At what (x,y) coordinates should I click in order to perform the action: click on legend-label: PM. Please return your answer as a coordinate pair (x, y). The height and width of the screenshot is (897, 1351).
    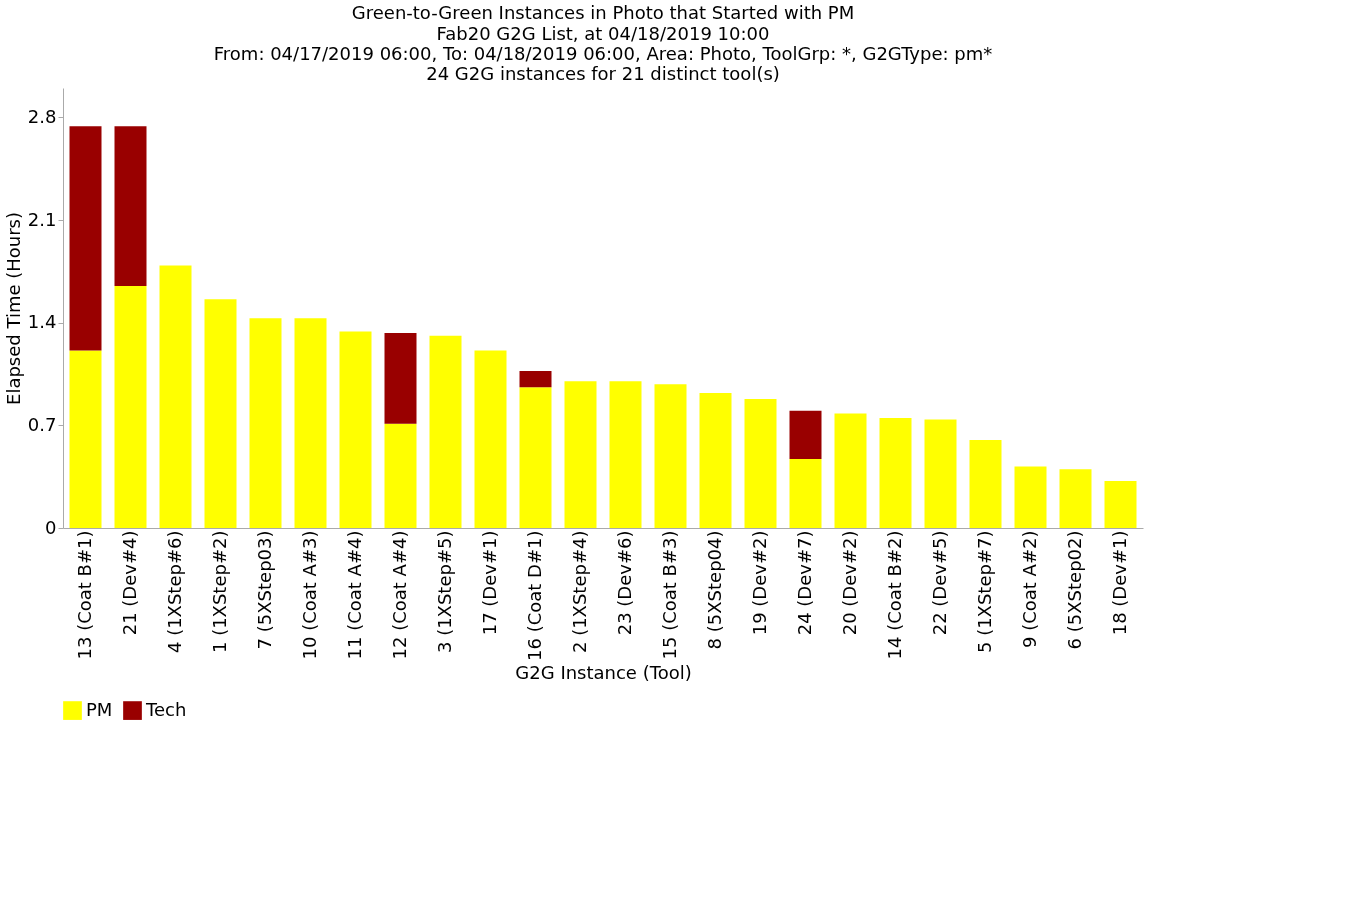
    Looking at the image, I should click on (99, 709).